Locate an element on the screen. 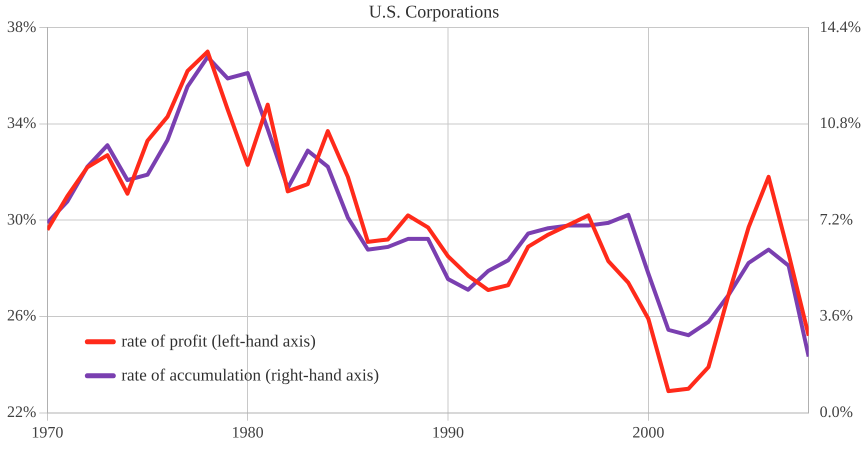  y2-tick-label: 7.2% is located at coordinates (836, 219).